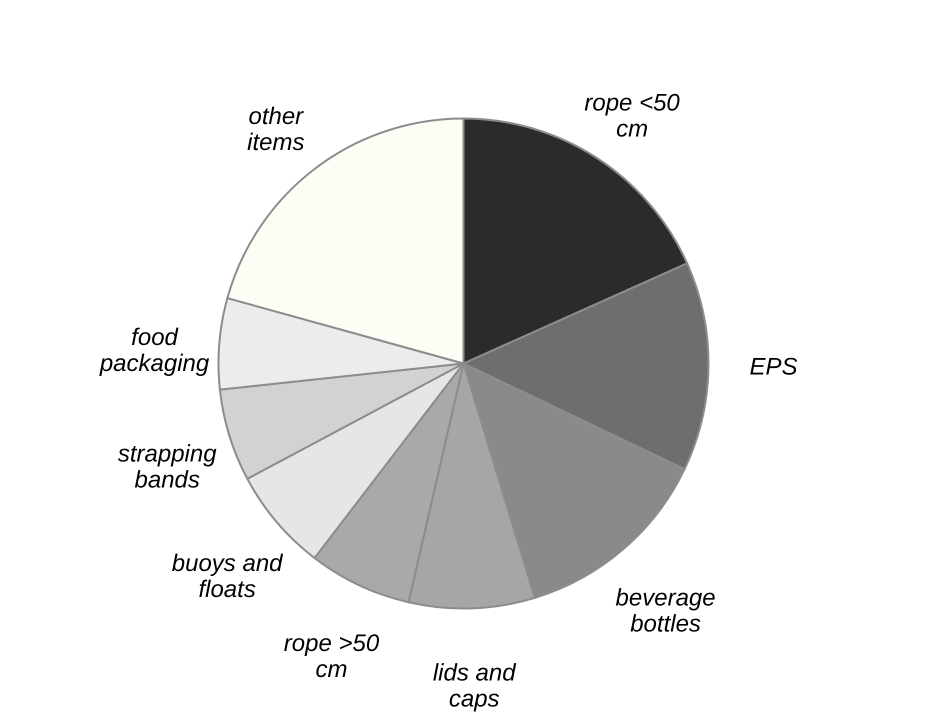 This screenshot has width=927, height=727. Describe the element at coordinates (275, 129) in the screenshot. I see `slice-label: other items` at that location.